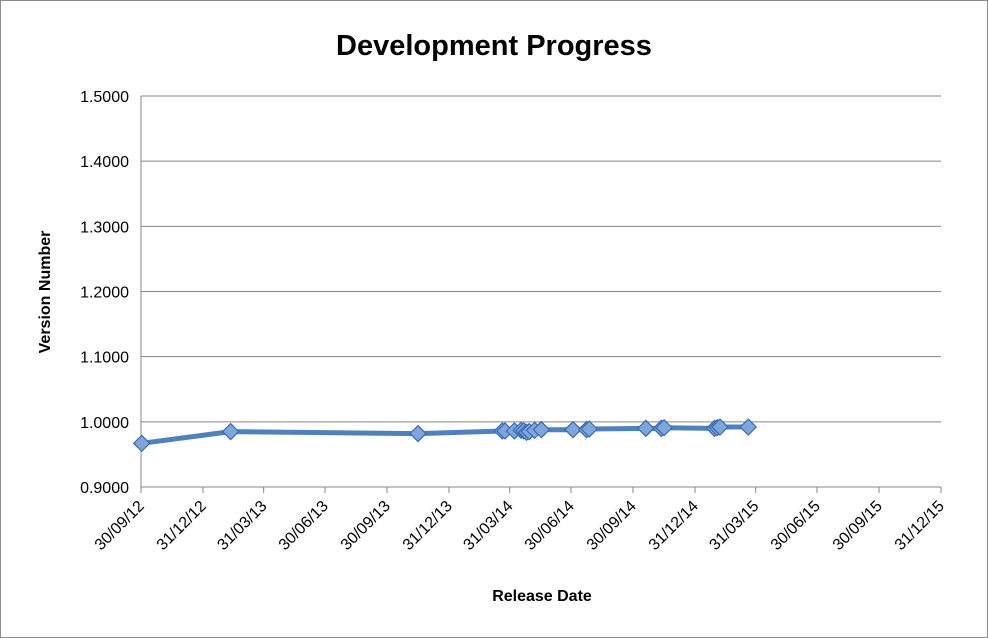  Describe the element at coordinates (366, 526) in the screenshot. I see `x-tick-label: 30/09/13` at that location.